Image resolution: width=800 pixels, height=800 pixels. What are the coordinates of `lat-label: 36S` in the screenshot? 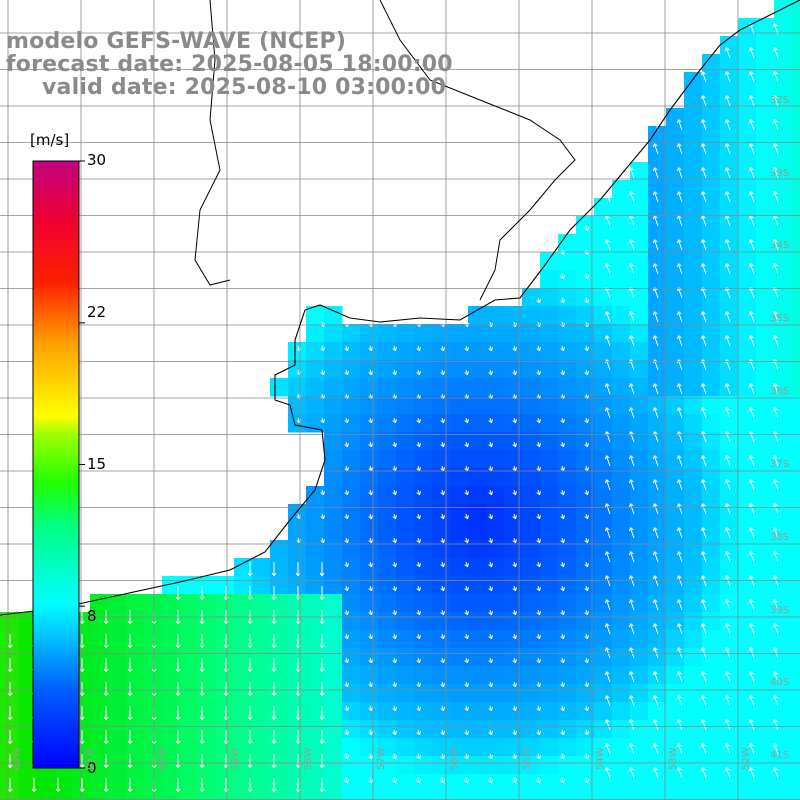 It's located at (780, 391).